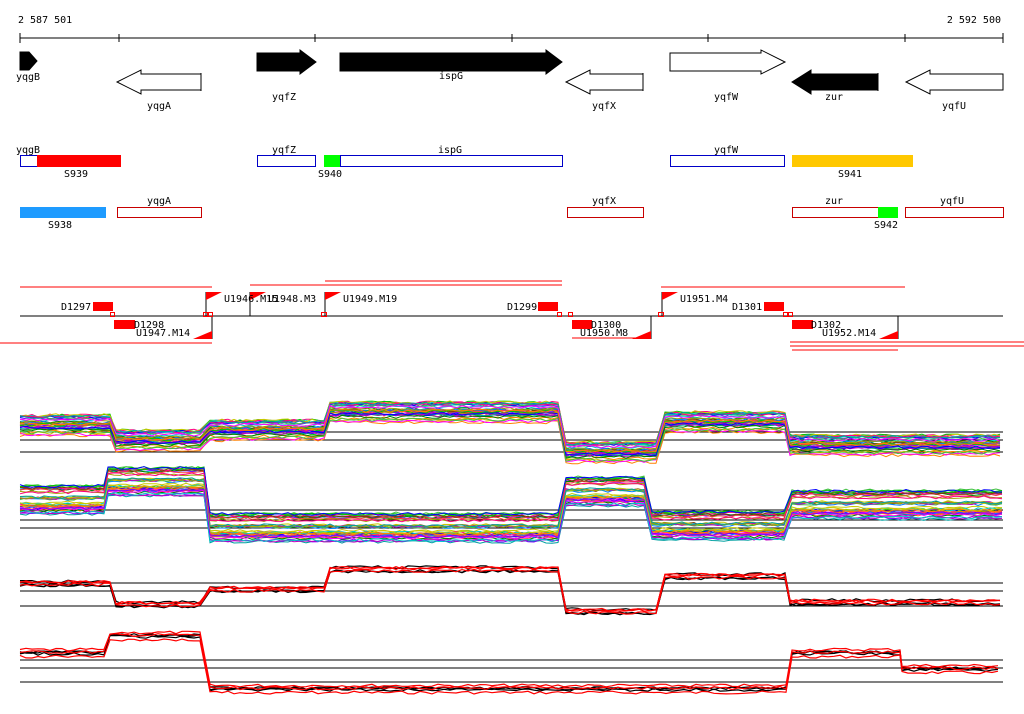  I want to click on feature-box-D1302, so click(802, 324).